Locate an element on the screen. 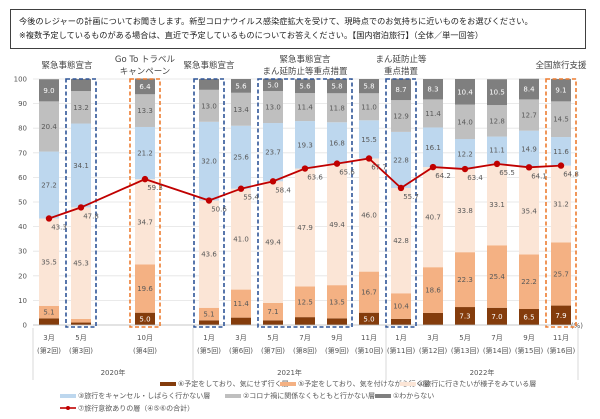 The image size is (600, 419). data-label: 35.5 is located at coordinates (49, 263).